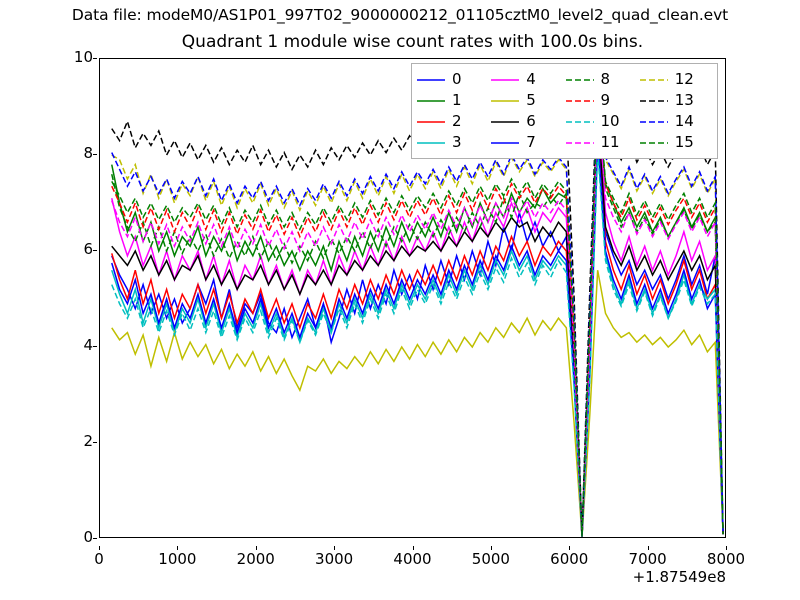 This screenshot has height=600, width=800. Describe the element at coordinates (88, 537) in the screenshot. I see `y-tick-label: 0` at that location.